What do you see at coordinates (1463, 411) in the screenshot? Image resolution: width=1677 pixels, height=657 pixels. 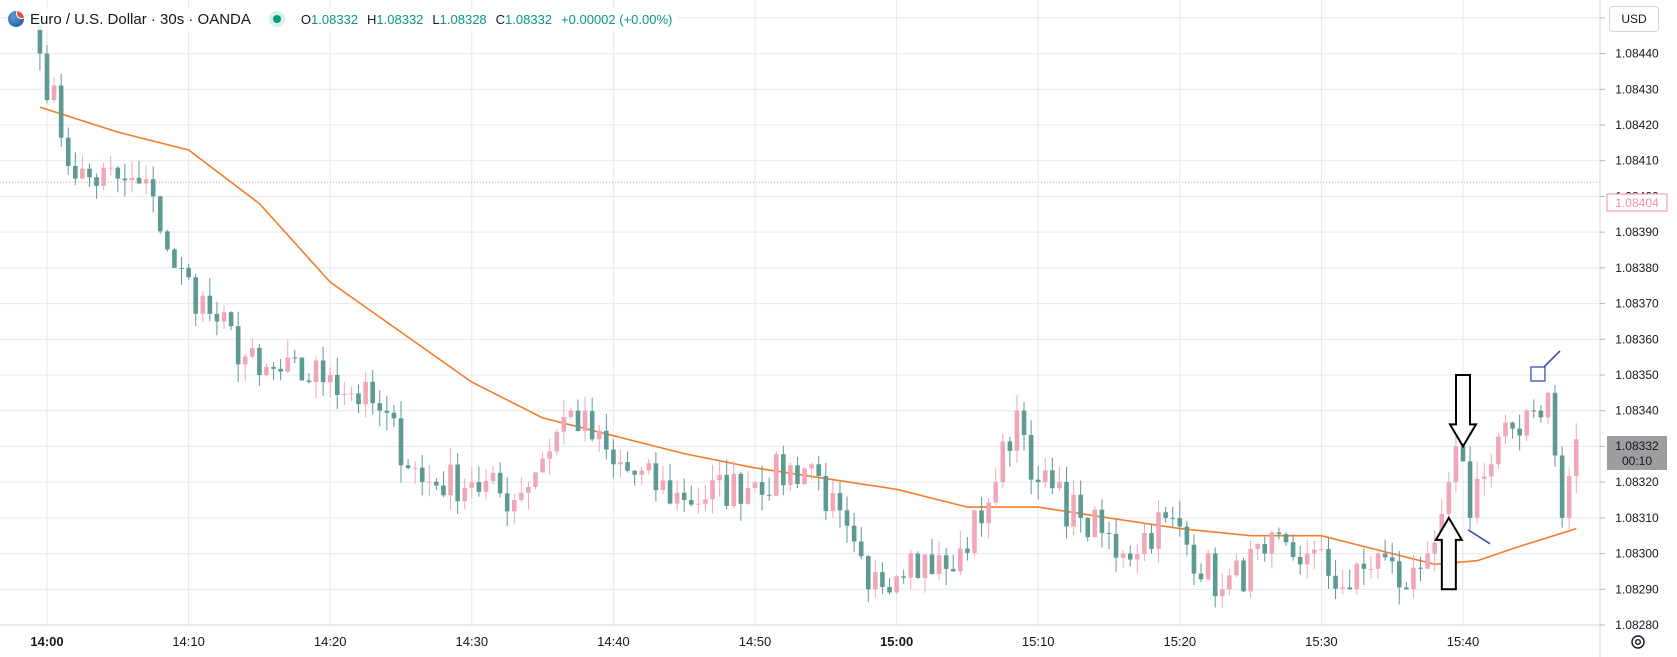 I see `down-arrow-drawing` at bounding box center [1463, 411].